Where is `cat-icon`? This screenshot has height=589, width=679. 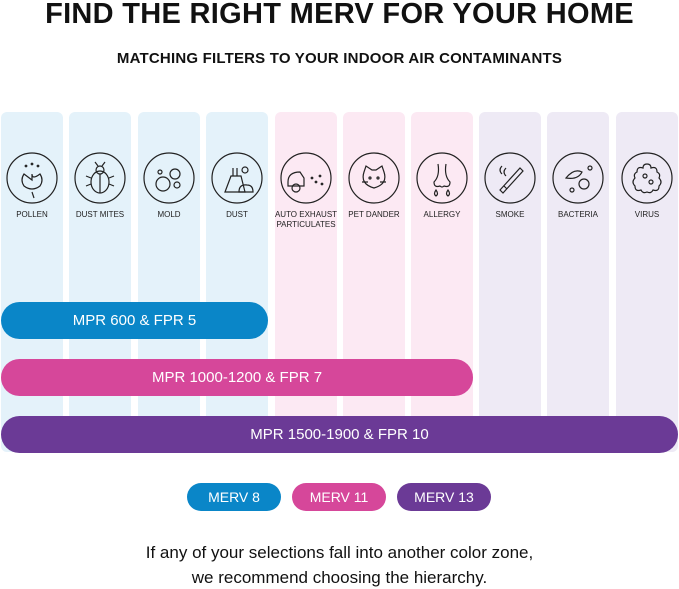
cat-icon is located at coordinates (374, 178).